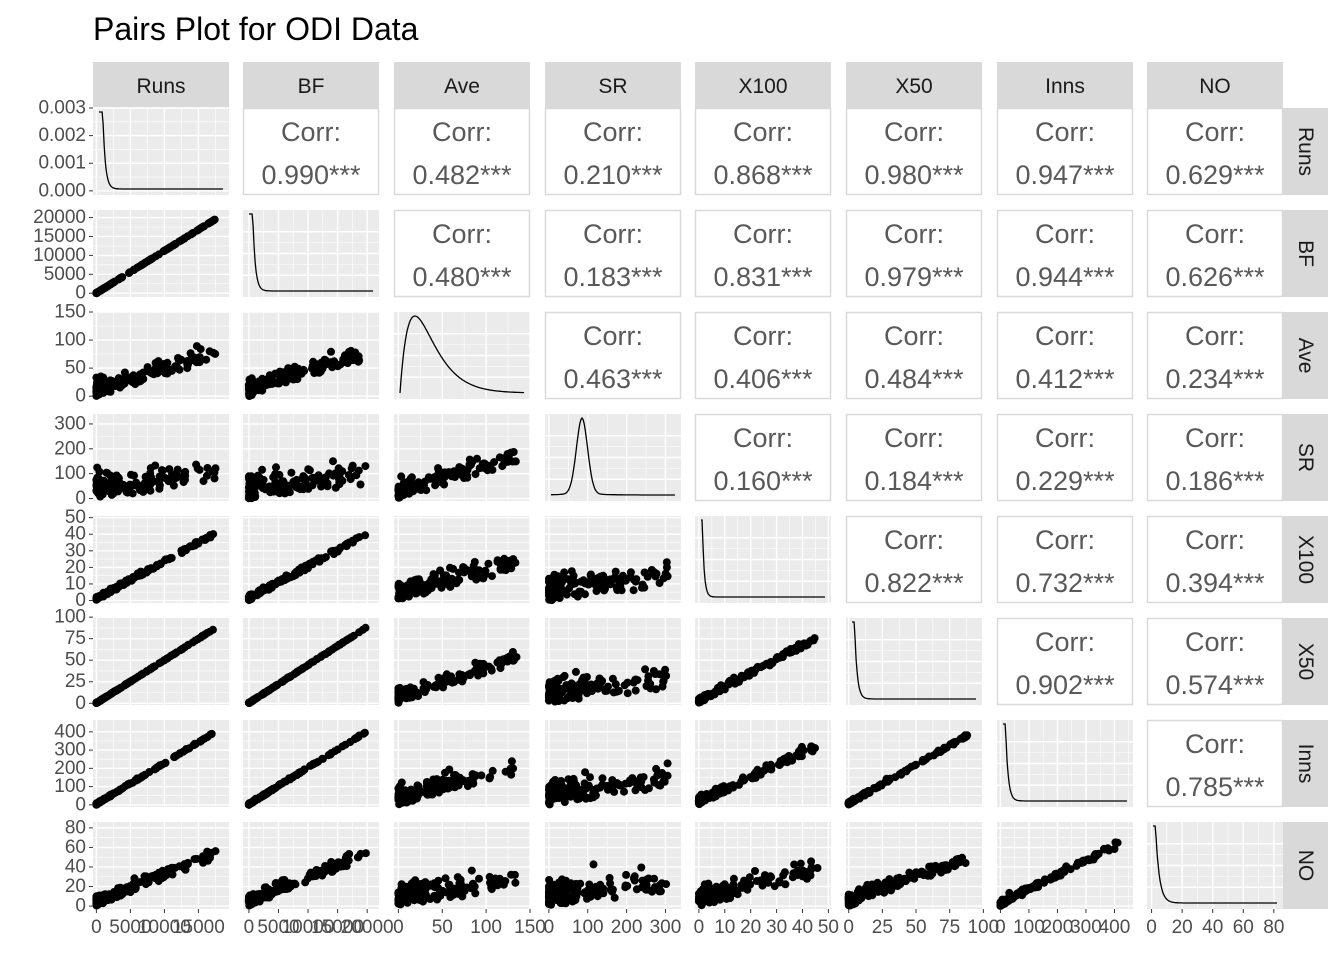 The image size is (1344, 960). Describe the element at coordinates (1305, 763) in the screenshot. I see `strip-right-inns` at that location.